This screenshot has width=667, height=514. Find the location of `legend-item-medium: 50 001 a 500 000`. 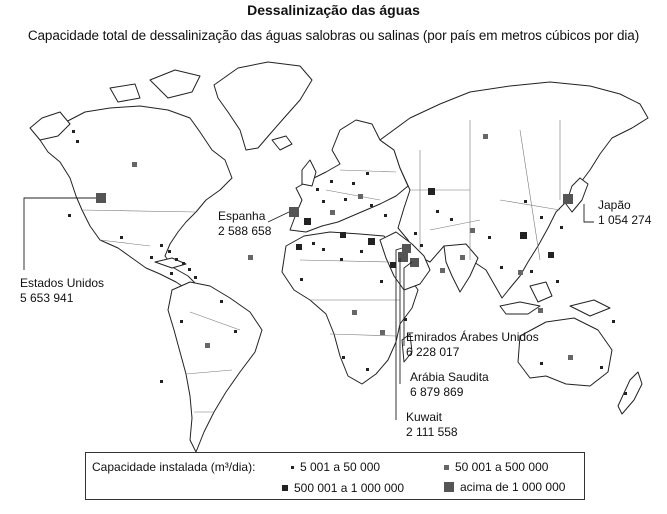

legend-item-medium: 50 001 a 500 000 is located at coordinates (496, 467).